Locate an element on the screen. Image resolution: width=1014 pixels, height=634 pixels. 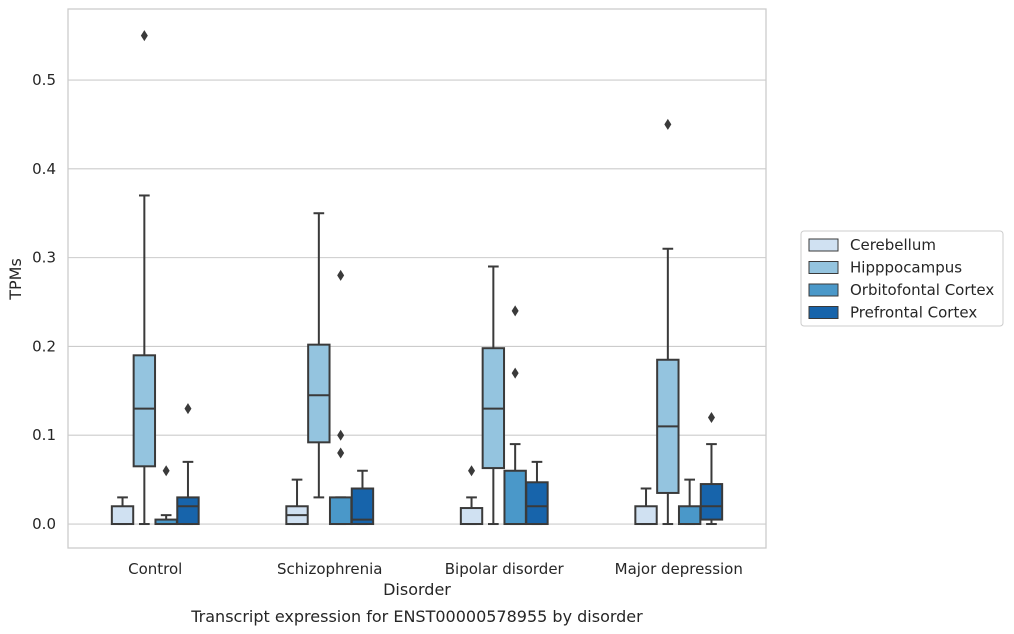
y-tick-label: 0.3 is located at coordinates (44, 258).